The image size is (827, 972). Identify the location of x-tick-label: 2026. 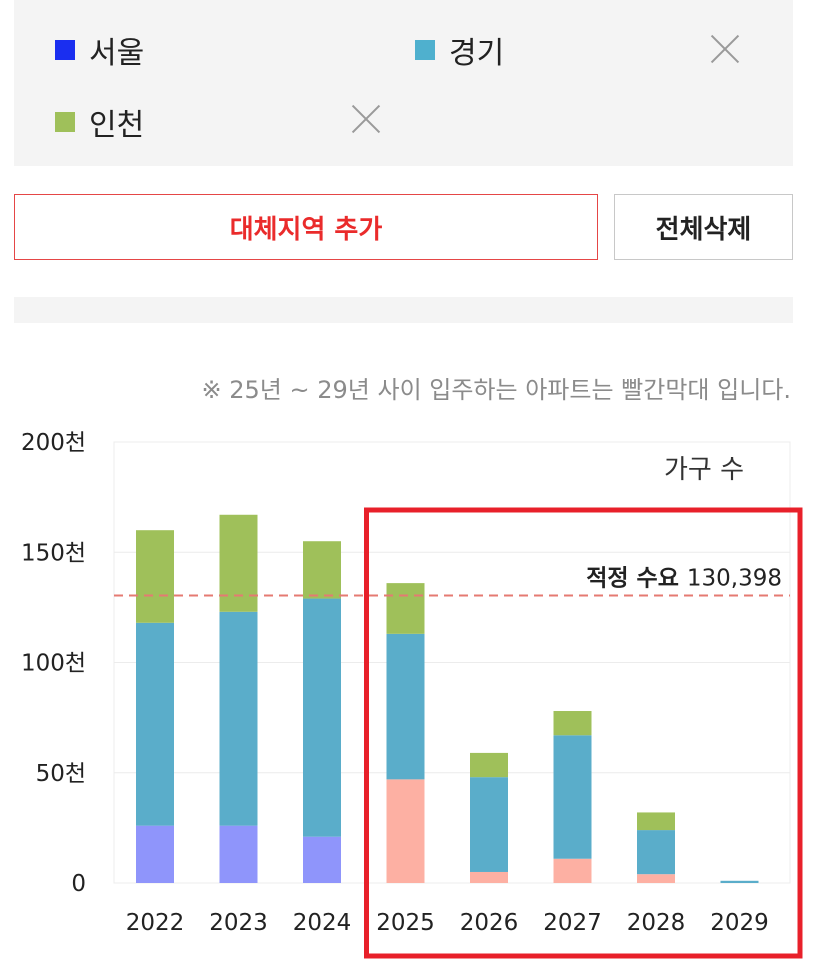
(489, 923).